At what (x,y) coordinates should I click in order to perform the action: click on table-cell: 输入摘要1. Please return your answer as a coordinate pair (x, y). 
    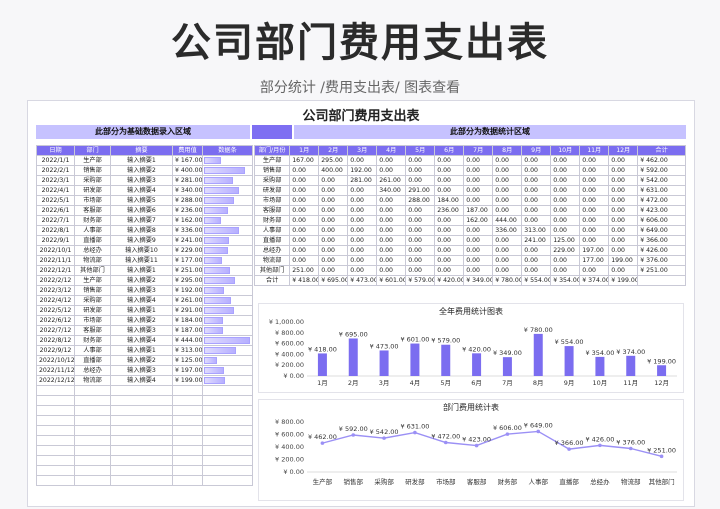
    Looking at the image, I should click on (141, 270).